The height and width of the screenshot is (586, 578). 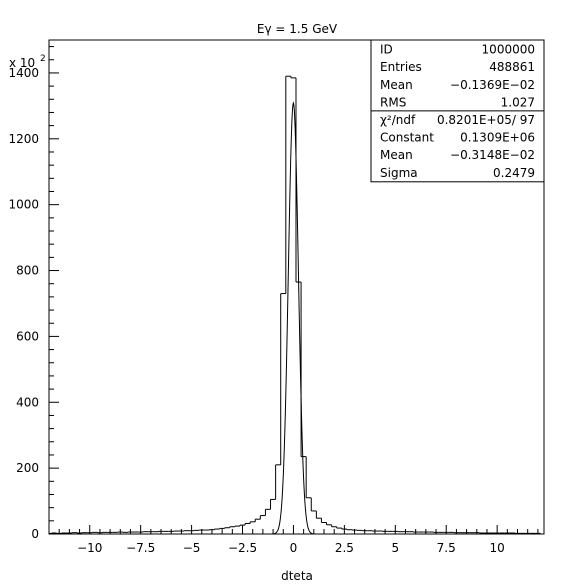 I want to click on x-tick-label: 2.5, so click(x=344, y=548).